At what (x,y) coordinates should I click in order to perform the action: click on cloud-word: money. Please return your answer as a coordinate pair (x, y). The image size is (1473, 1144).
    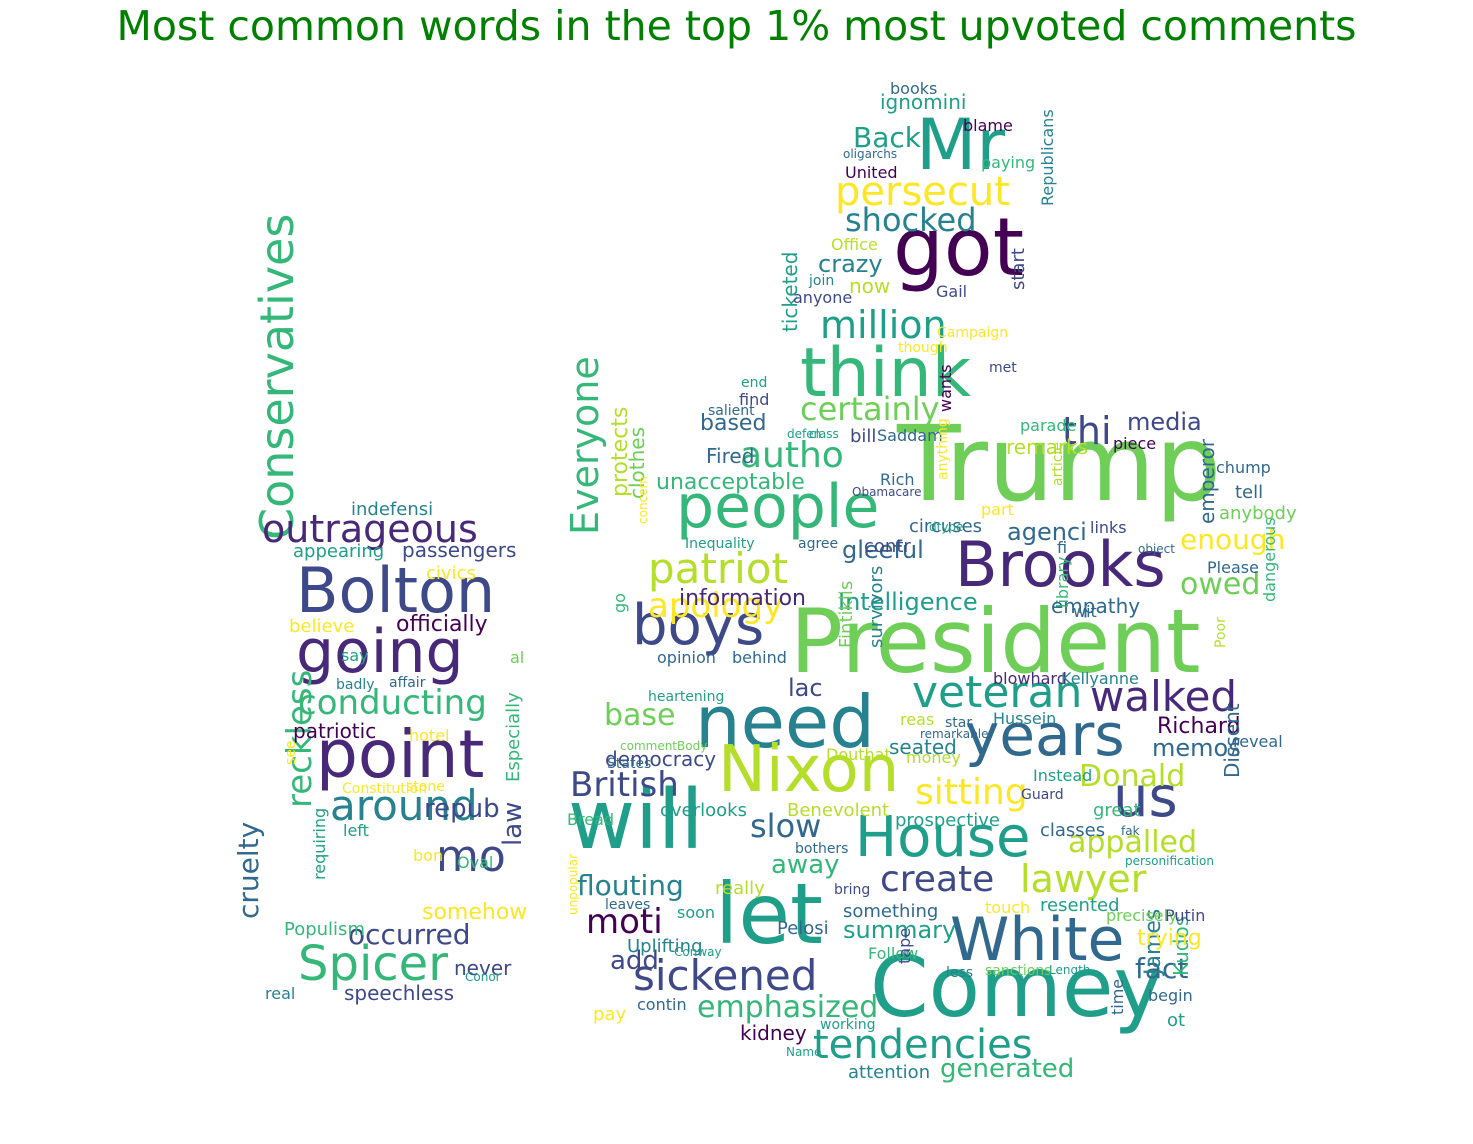
    Looking at the image, I should click on (933, 757).